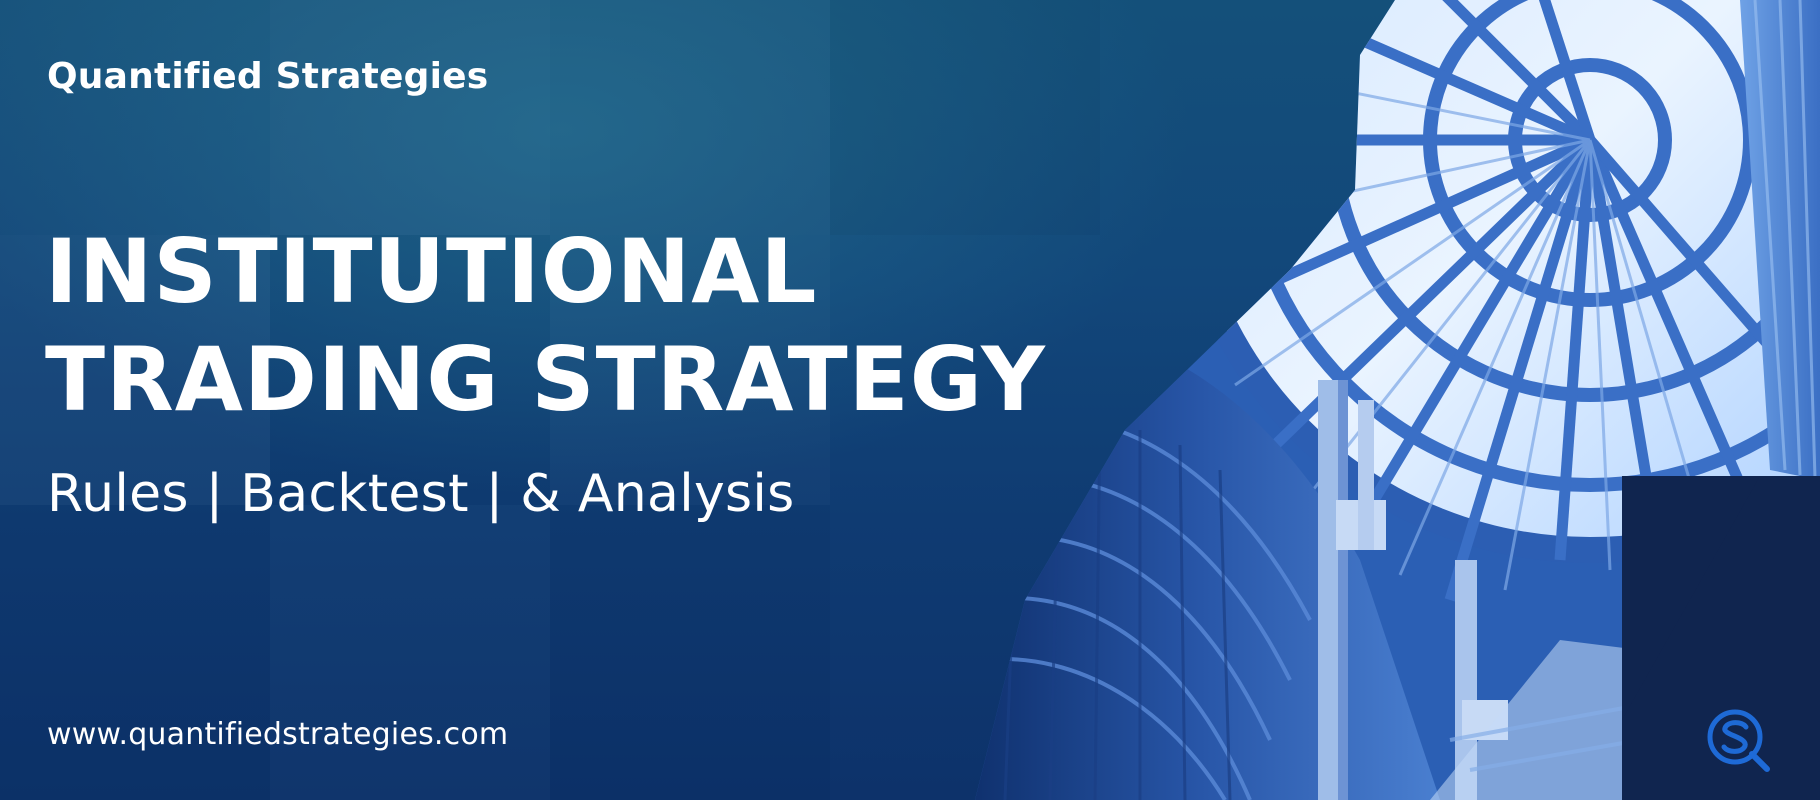 The width and height of the screenshot is (1820, 800). I want to click on website-link: www.quantifiedstrategies.com, so click(278, 734).